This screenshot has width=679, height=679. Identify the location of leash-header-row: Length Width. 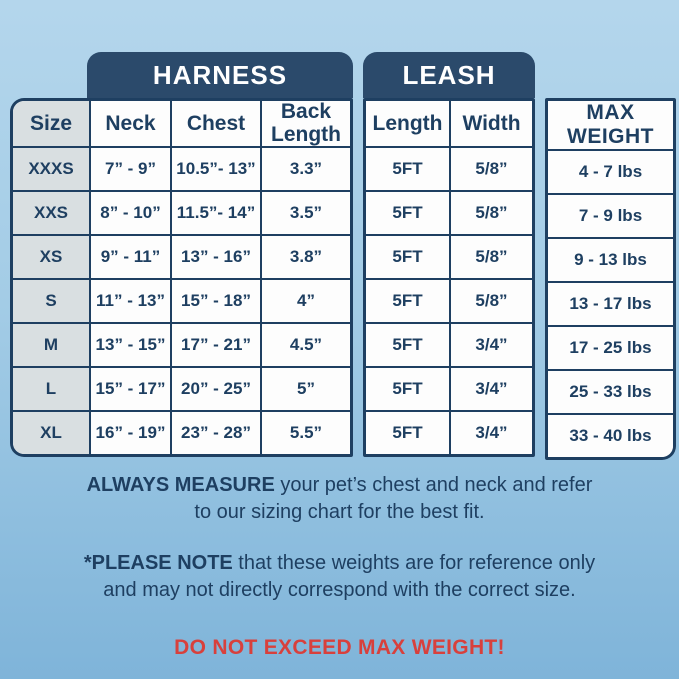
(449, 124).